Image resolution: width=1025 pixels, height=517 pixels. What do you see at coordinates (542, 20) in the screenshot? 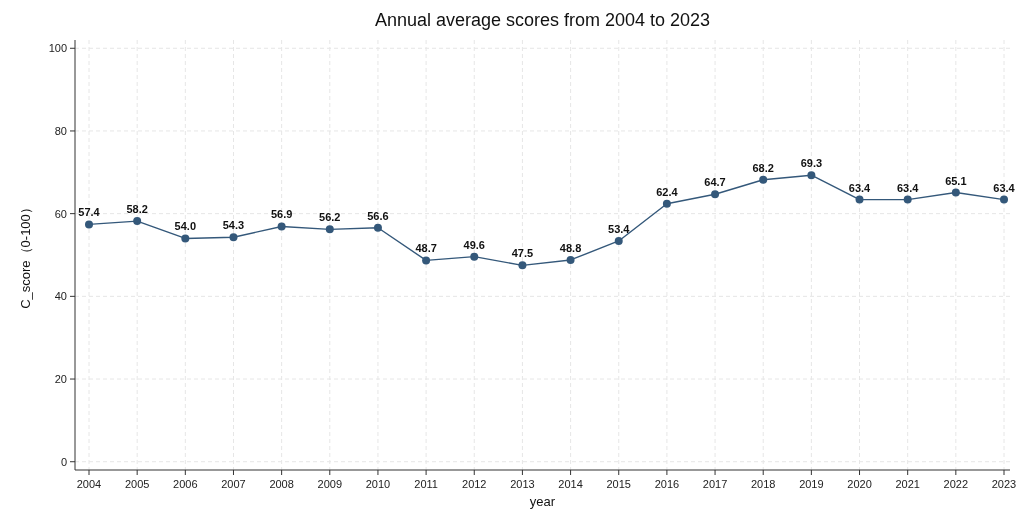
I see `chart-title: Annual average scores from 2004 to 2023` at bounding box center [542, 20].